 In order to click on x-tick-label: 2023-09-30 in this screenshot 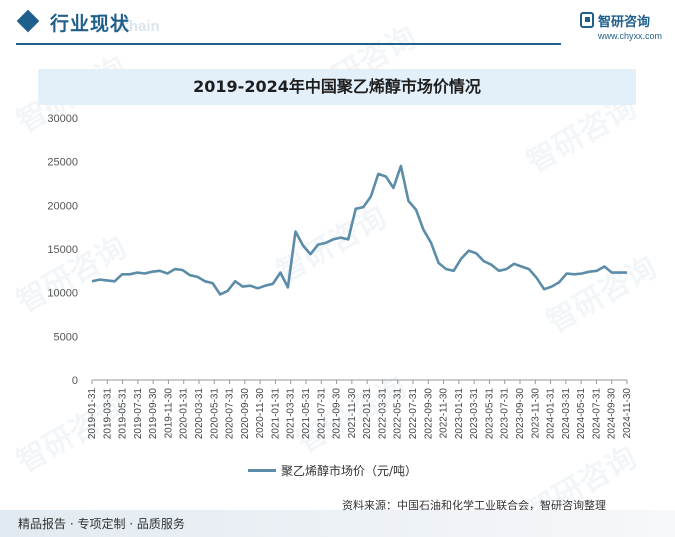, I will do `click(520, 414)`.